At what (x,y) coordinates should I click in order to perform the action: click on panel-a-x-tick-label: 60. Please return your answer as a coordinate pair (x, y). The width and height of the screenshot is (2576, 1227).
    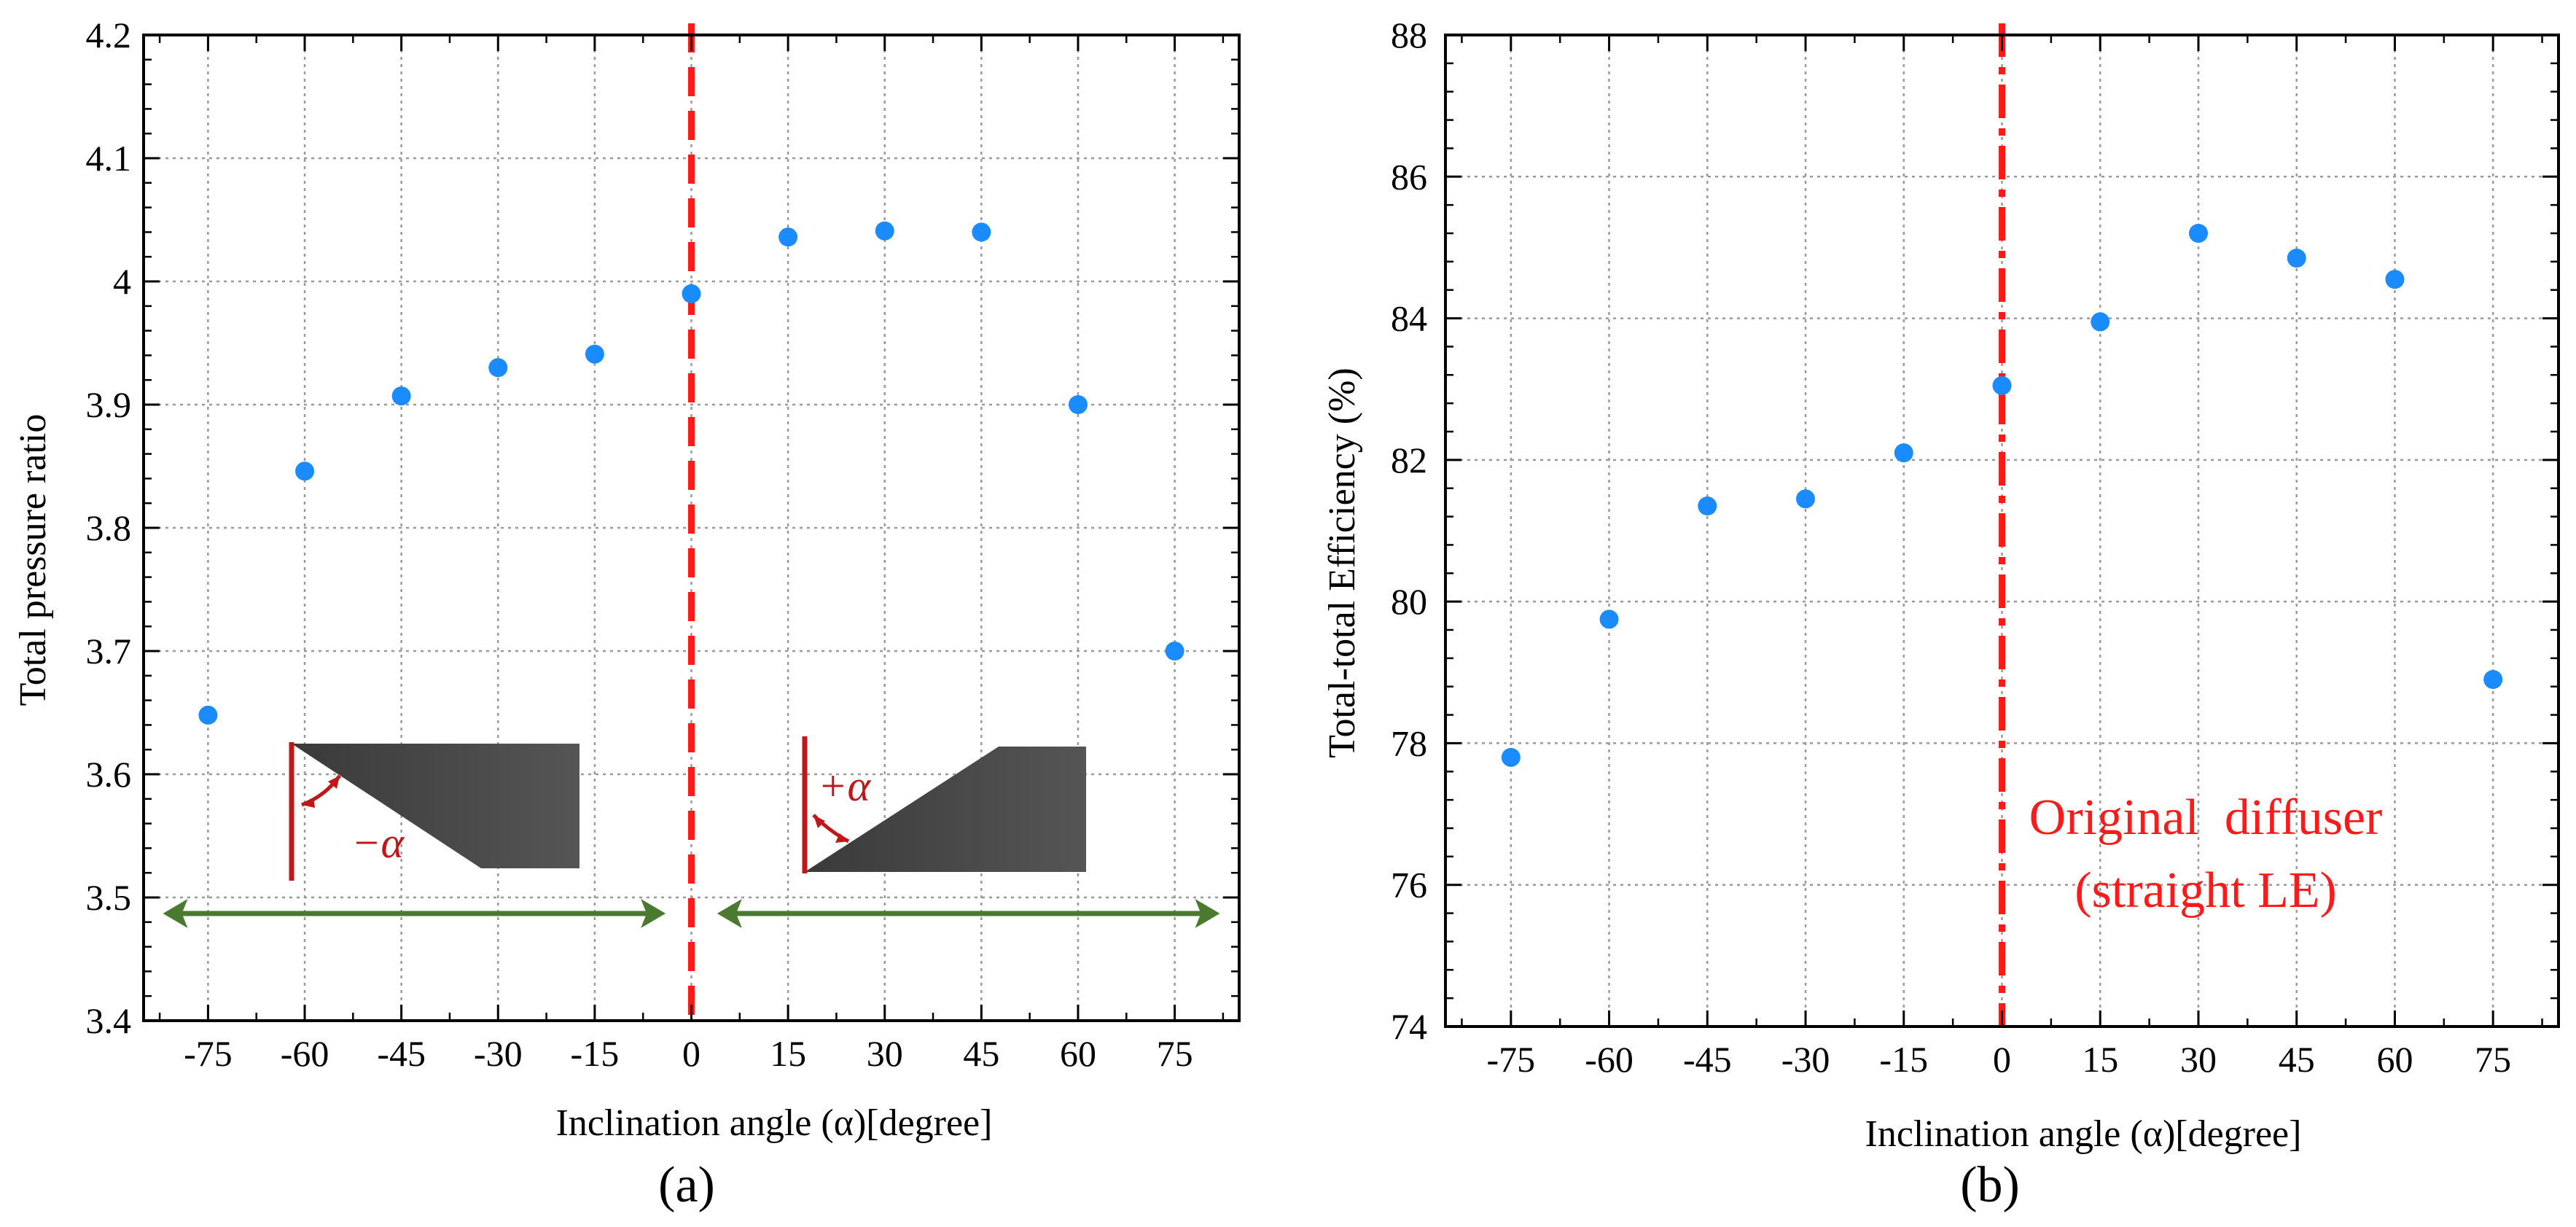
    Looking at the image, I should click on (1078, 1053).